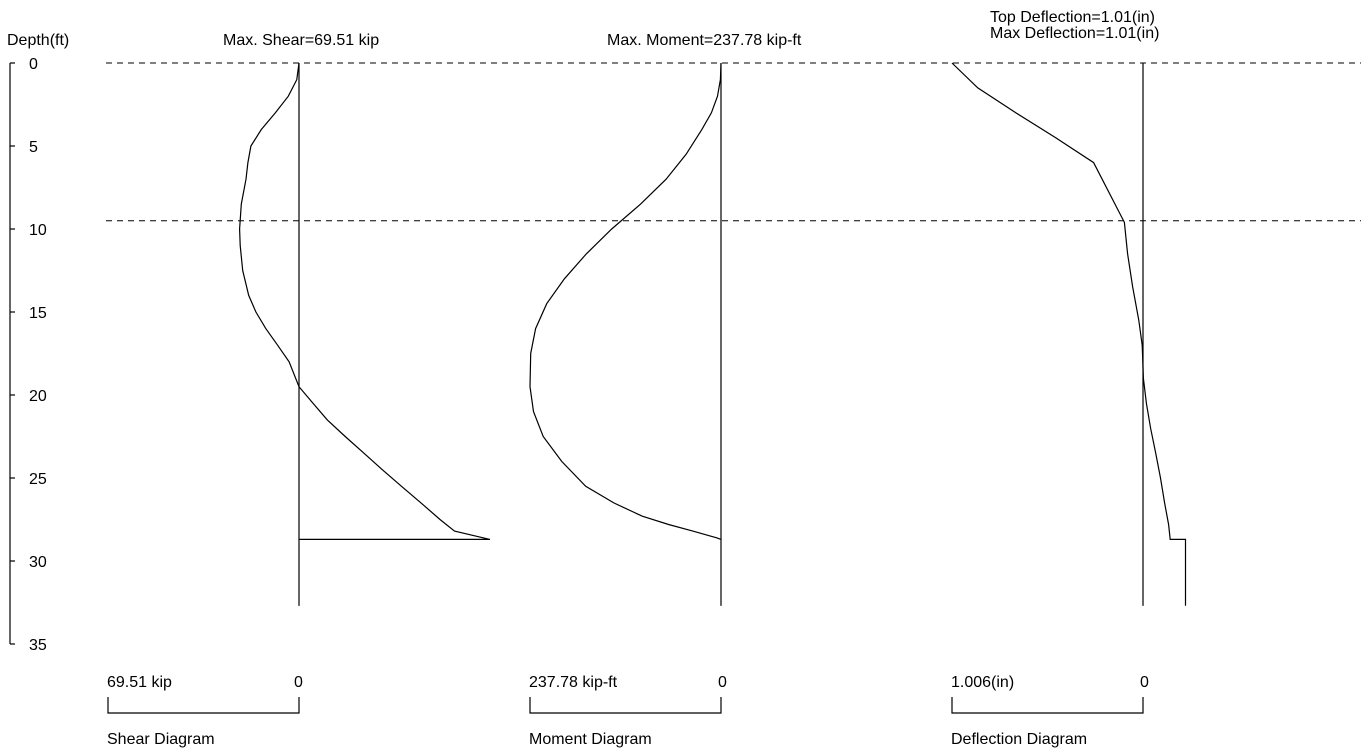 The image size is (1361, 750). What do you see at coordinates (1144, 682) in the screenshot?
I see `deflection-scale-zero: 0` at bounding box center [1144, 682].